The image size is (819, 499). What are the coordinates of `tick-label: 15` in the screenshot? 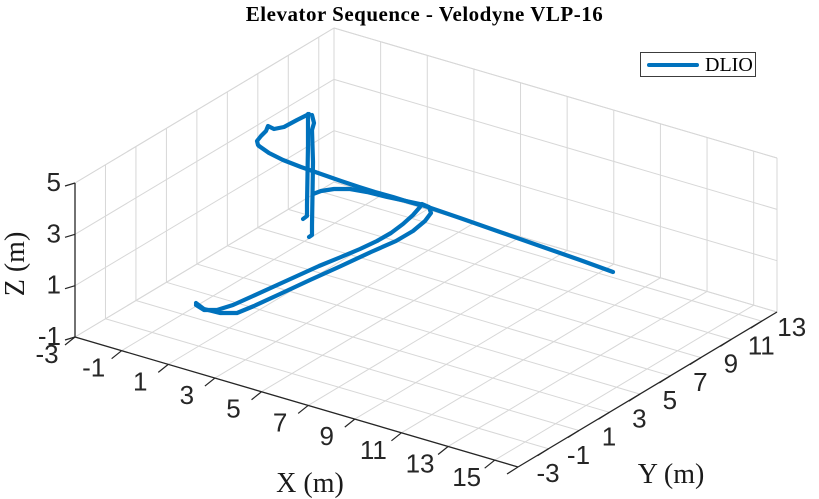 It's located at (466, 477).